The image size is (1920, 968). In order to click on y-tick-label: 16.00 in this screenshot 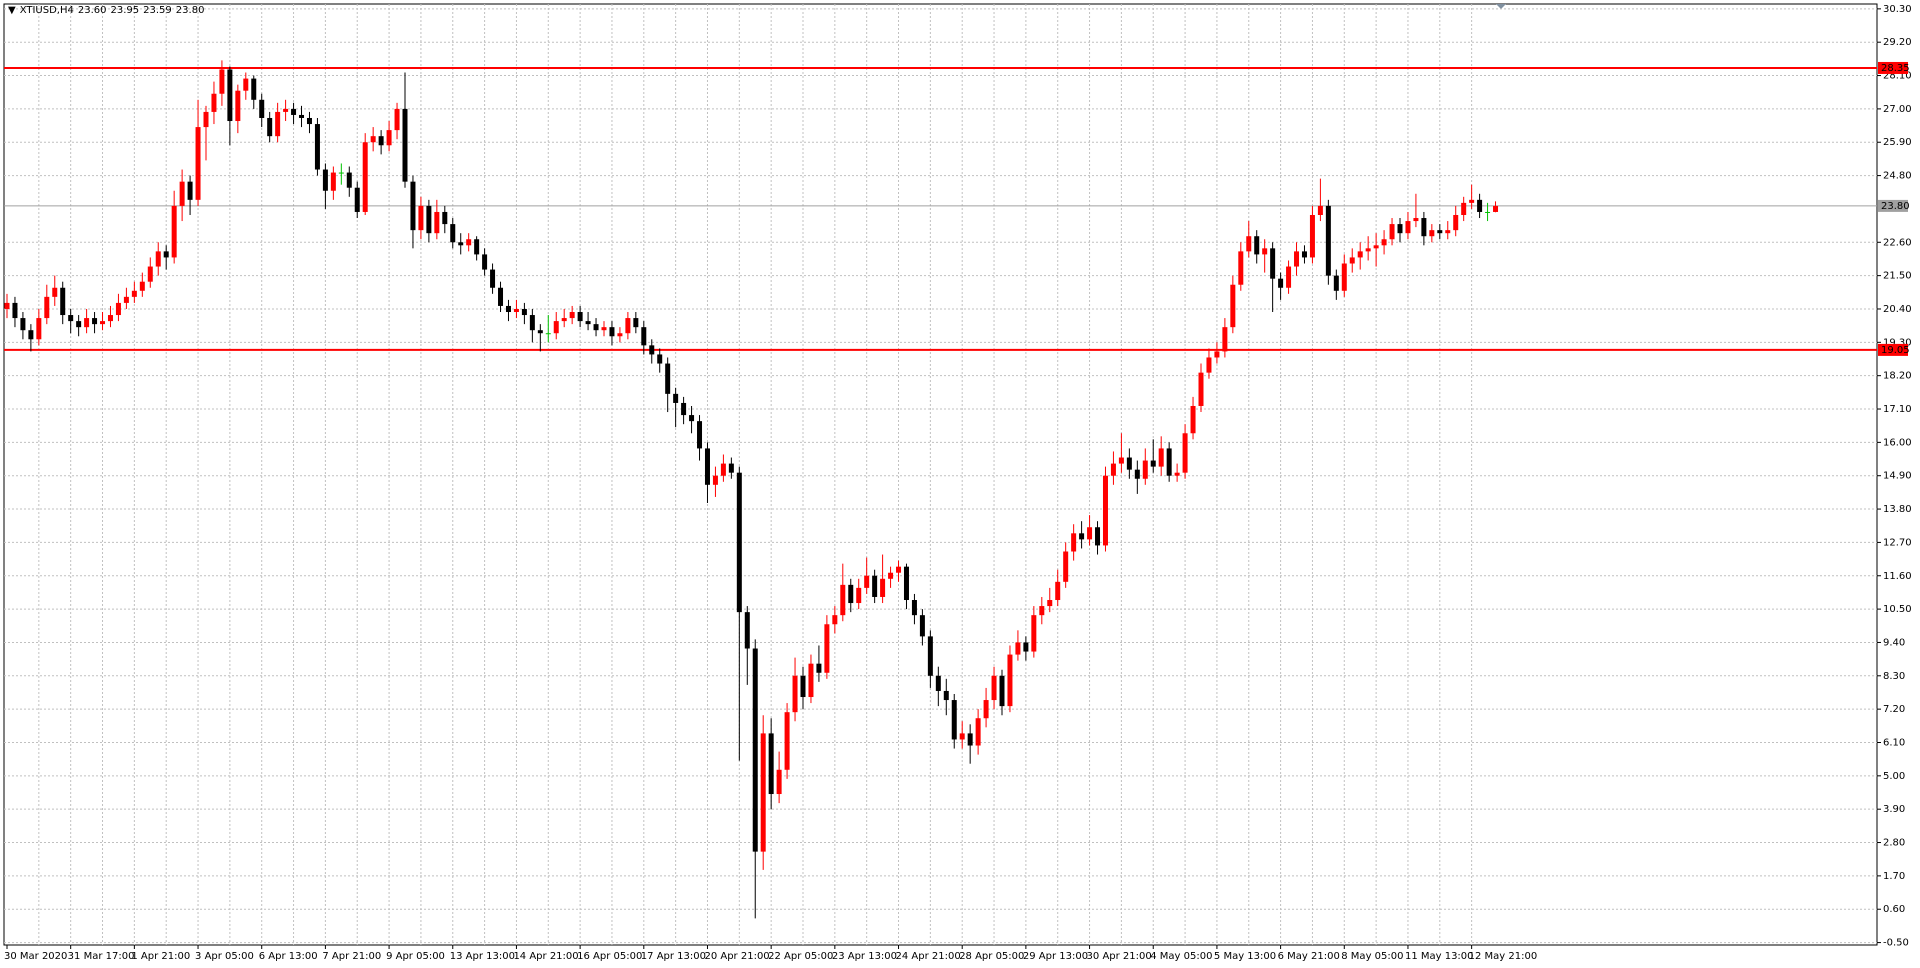, I will do `click(1897, 442)`.